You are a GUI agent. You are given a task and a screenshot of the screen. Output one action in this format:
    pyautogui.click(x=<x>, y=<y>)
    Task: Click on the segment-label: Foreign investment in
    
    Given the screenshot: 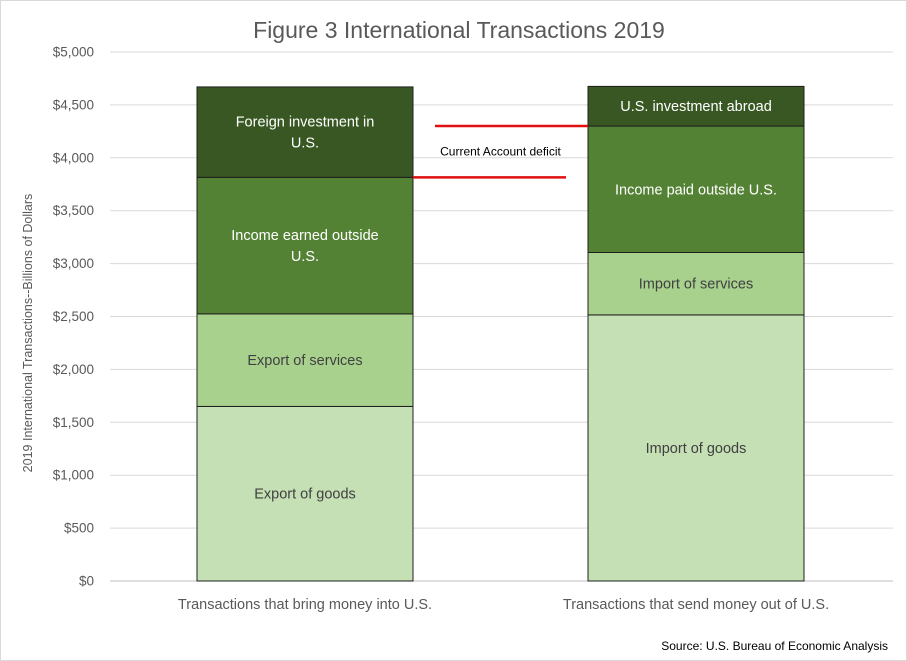 What is the action you would take?
    pyautogui.click(x=305, y=123)
    